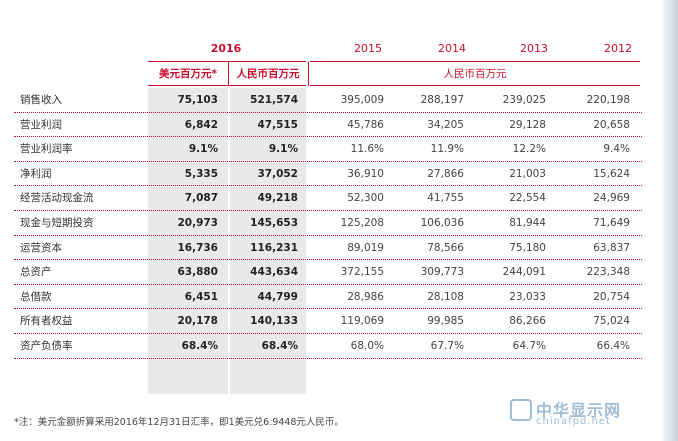  I want to click on cell-2015: 45,786, so click(365, 124).